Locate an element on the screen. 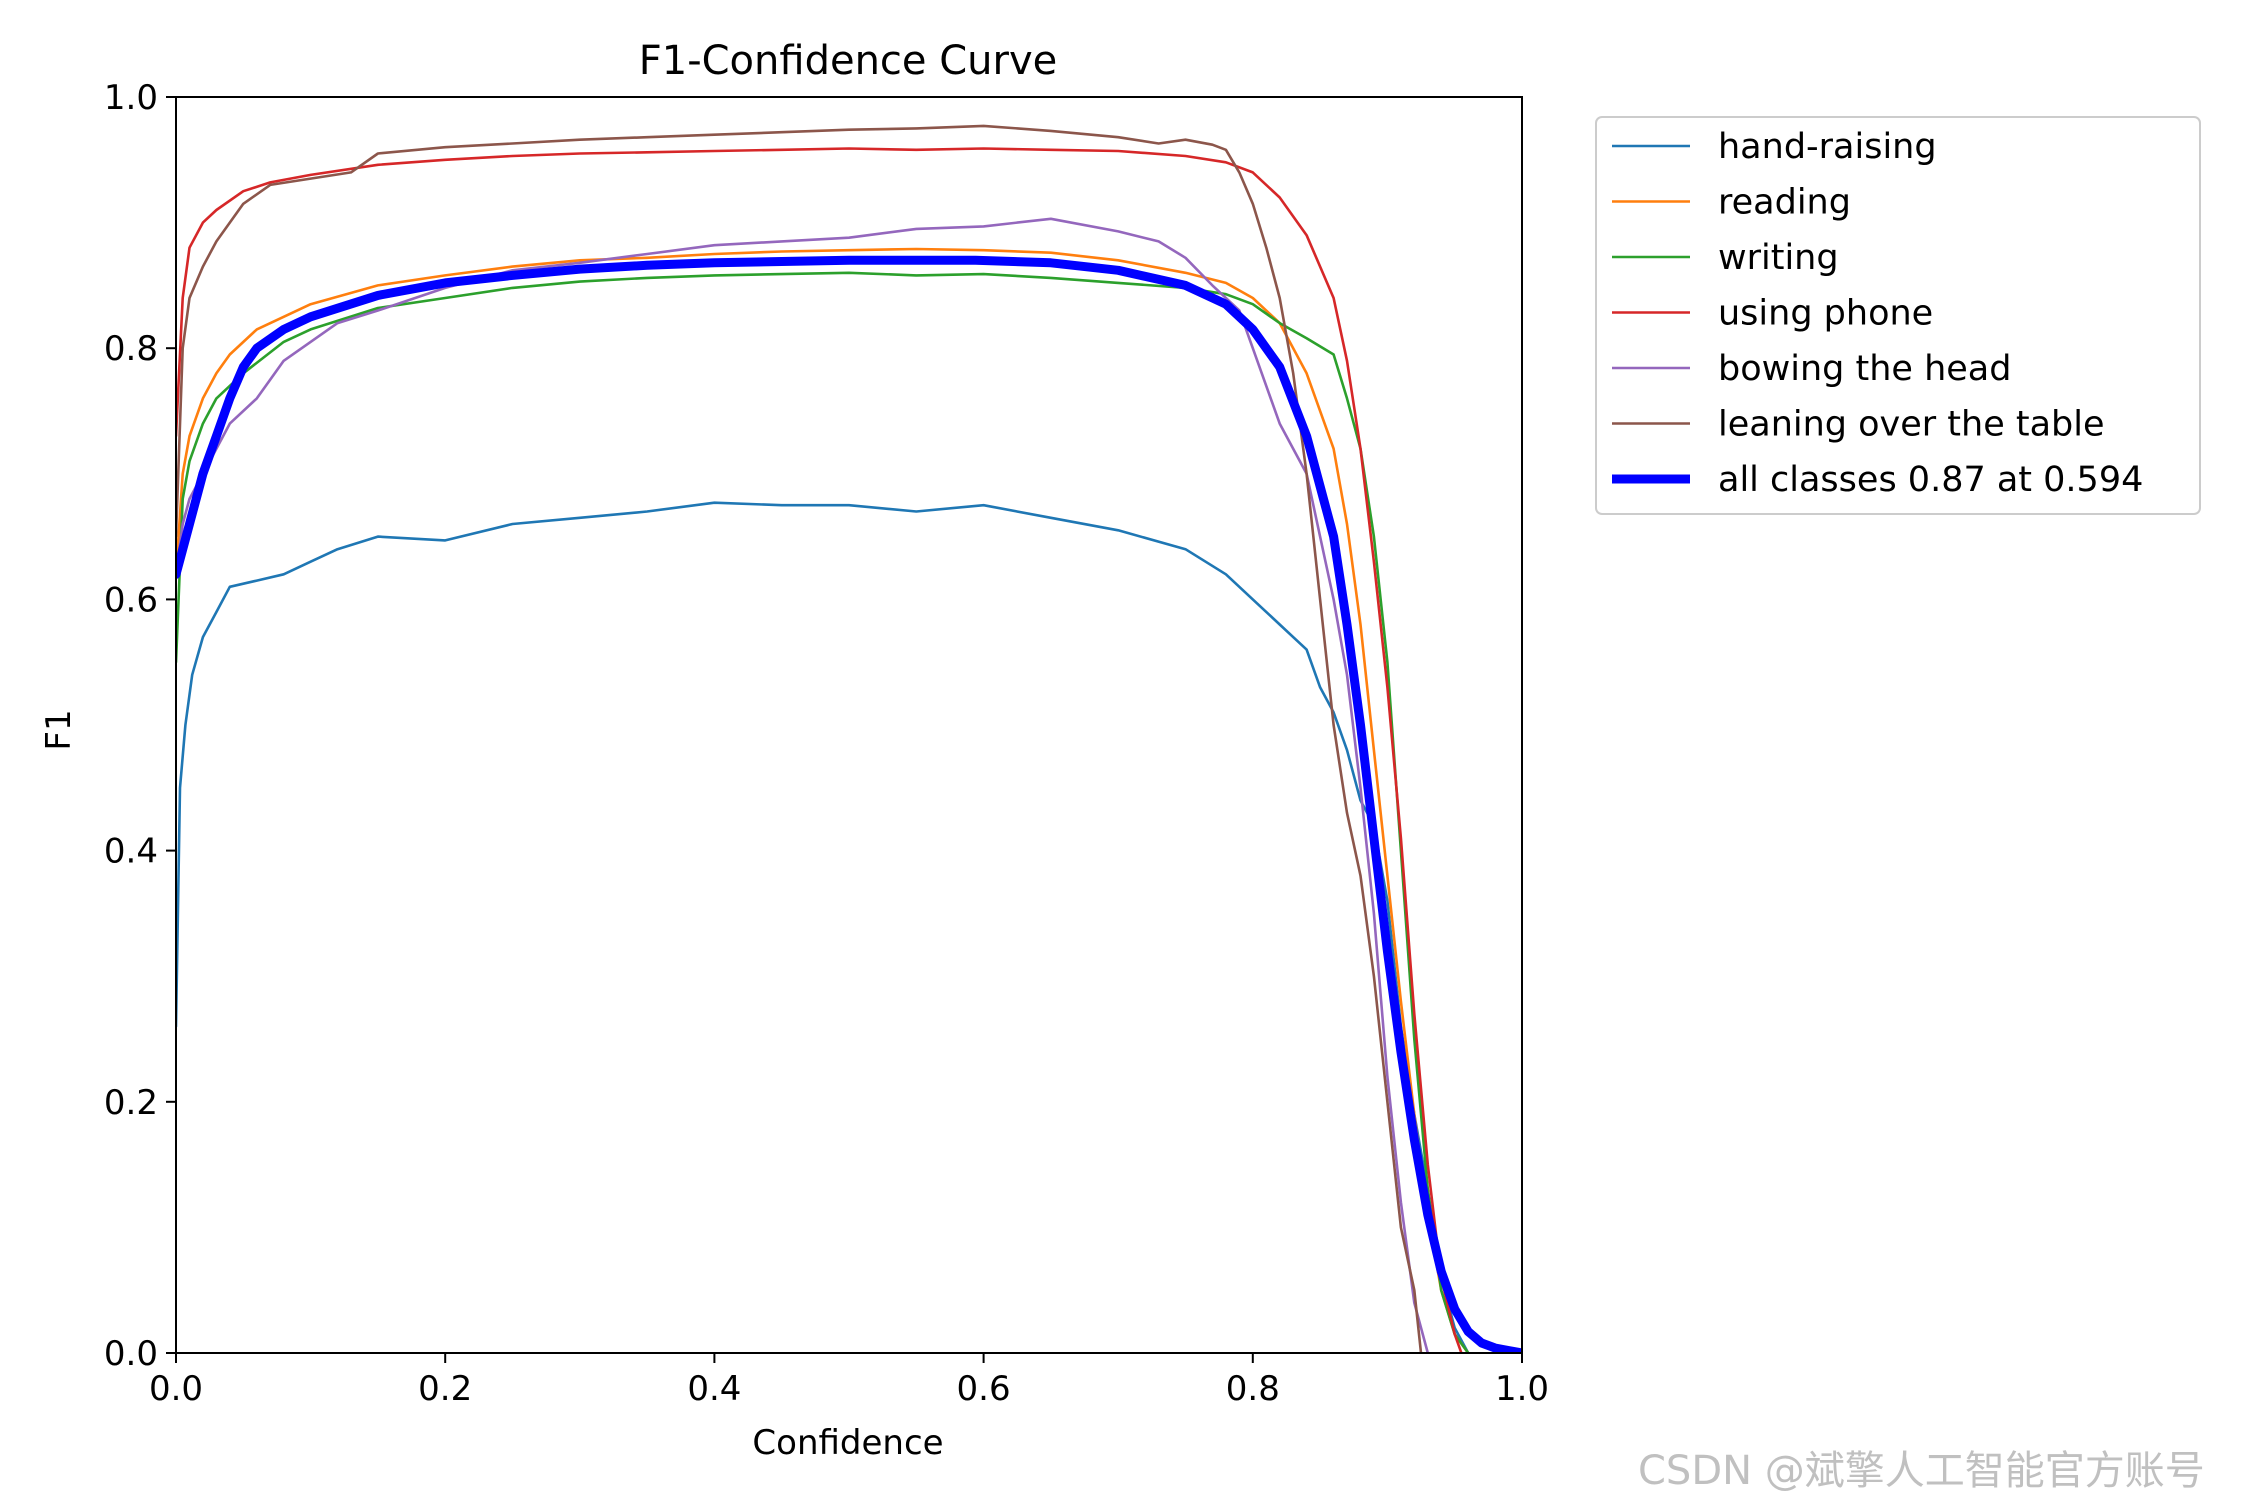 The width and height of the screenshot is (2250, 1500). x-axis-label: Confidence is located at coordinates (847, 1443).